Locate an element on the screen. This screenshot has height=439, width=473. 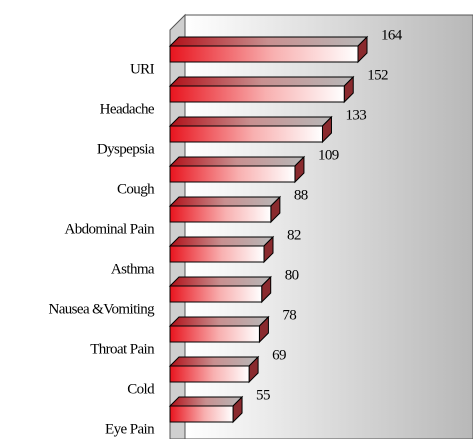
value-label: 69 is located at coordinates (279, 355).